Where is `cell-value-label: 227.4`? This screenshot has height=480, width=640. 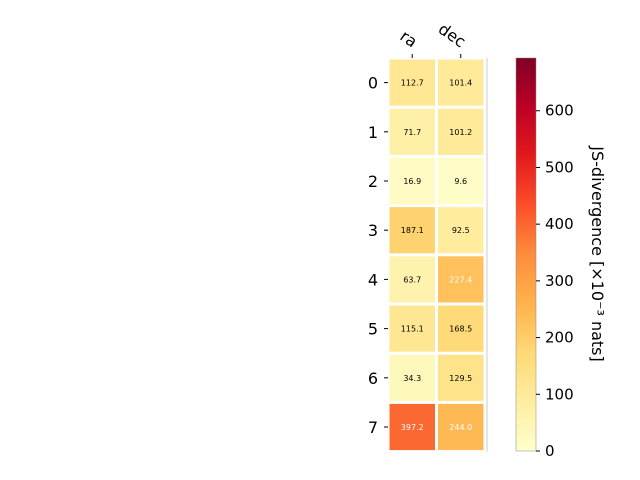
cell-value-label: 227.4 is located at coordinates (460, 279).